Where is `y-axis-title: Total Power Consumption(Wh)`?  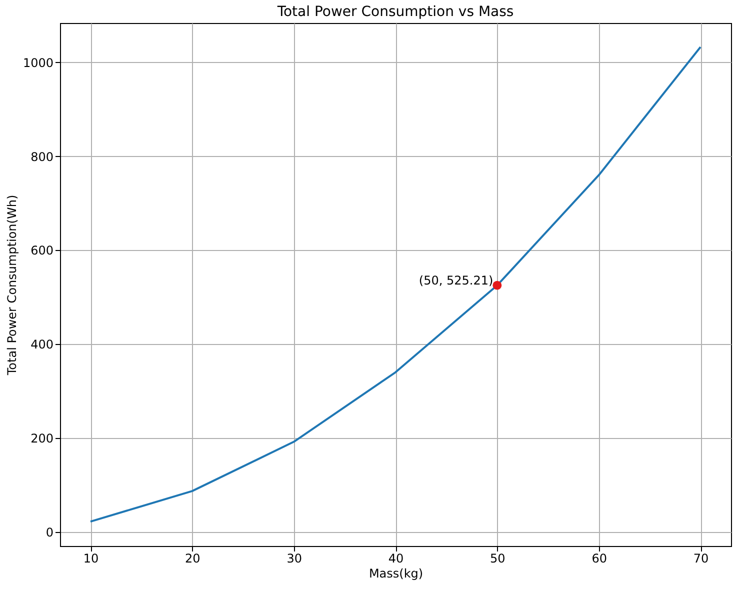 y-axis-title: Total Power Consumption(Wh) is located at coordinates (11, 285).